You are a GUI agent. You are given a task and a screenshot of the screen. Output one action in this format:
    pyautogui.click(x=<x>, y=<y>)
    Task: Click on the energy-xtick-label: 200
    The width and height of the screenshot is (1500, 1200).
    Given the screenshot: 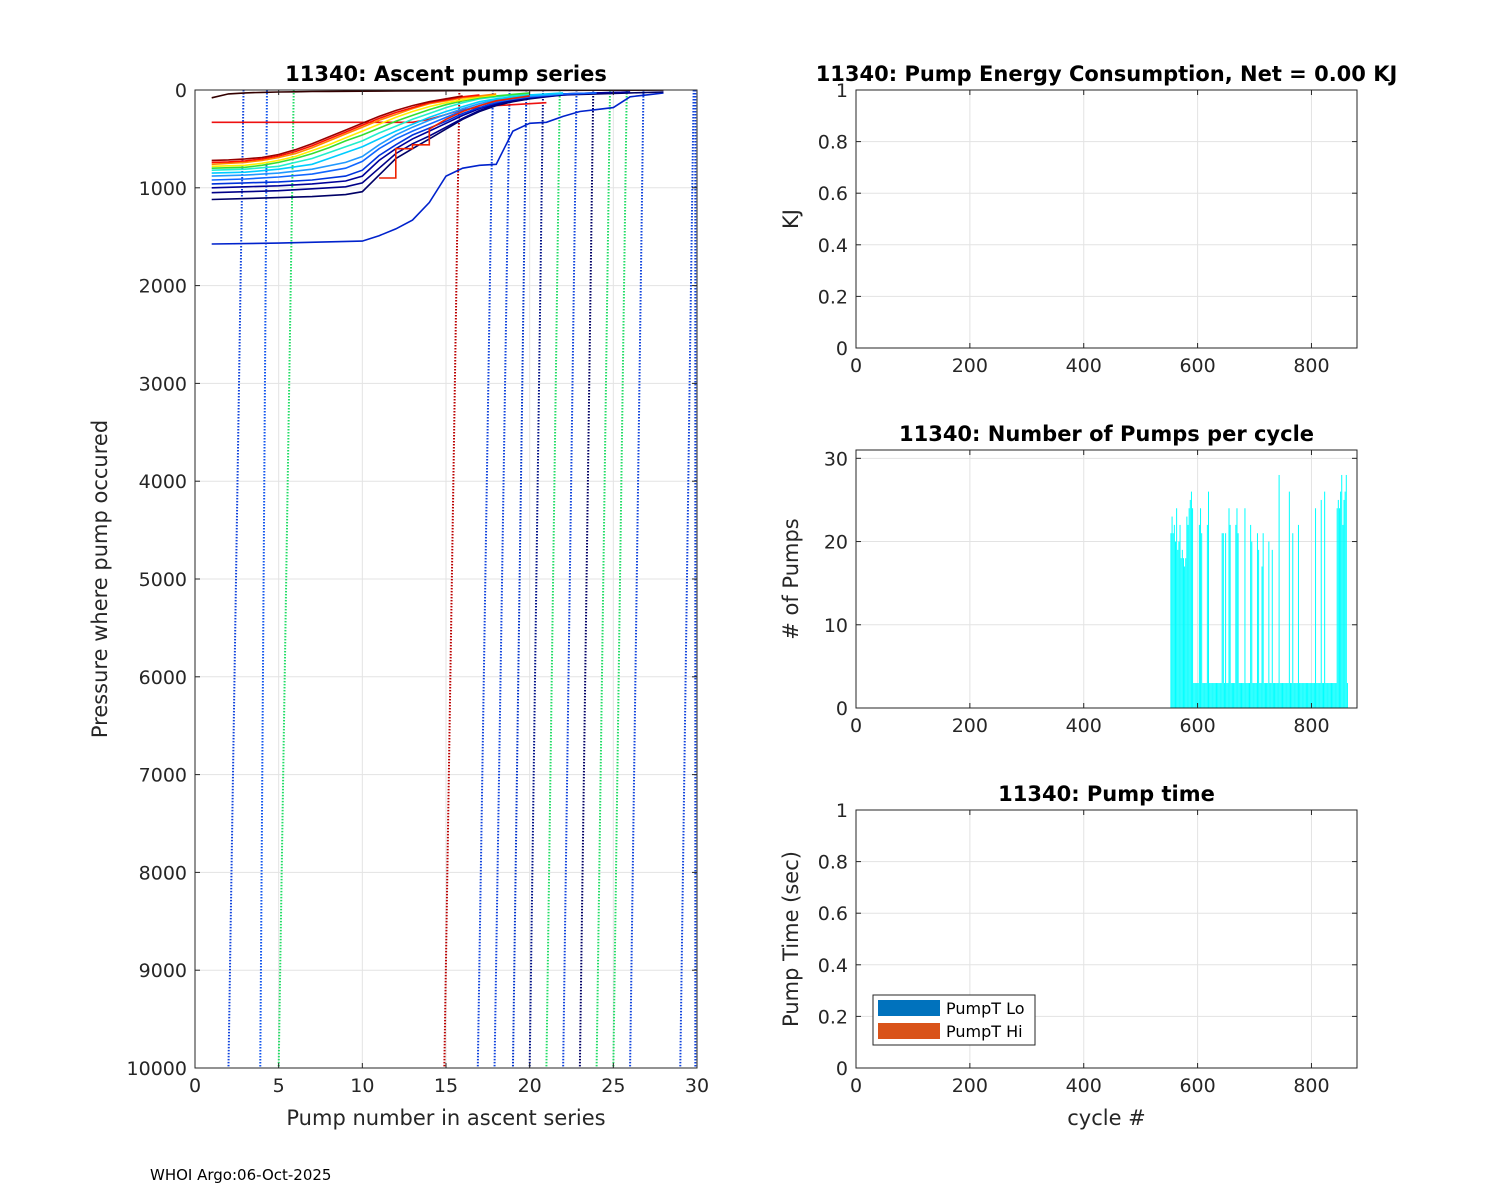 What is the action you would take?
    pyautogui.click(x=970, y=366)
    